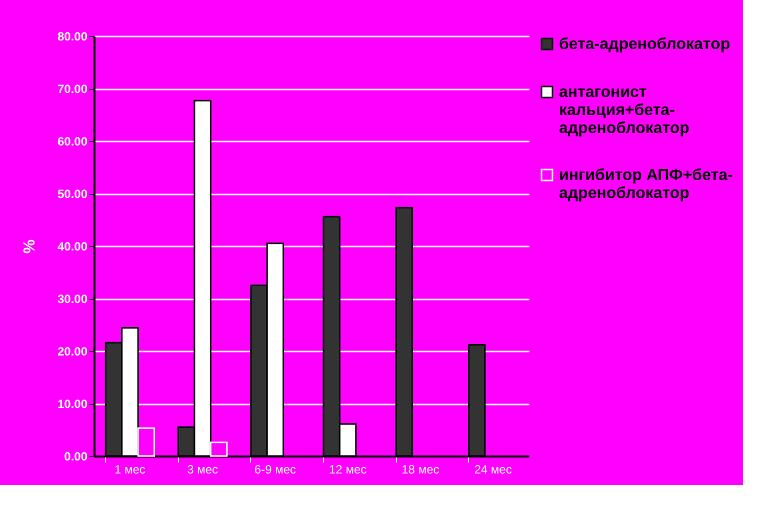  What do you see at coordinates (130, 469) in the screenshot?
I see `x-tick-label: 1 мес` at bounding box center [130, 469].